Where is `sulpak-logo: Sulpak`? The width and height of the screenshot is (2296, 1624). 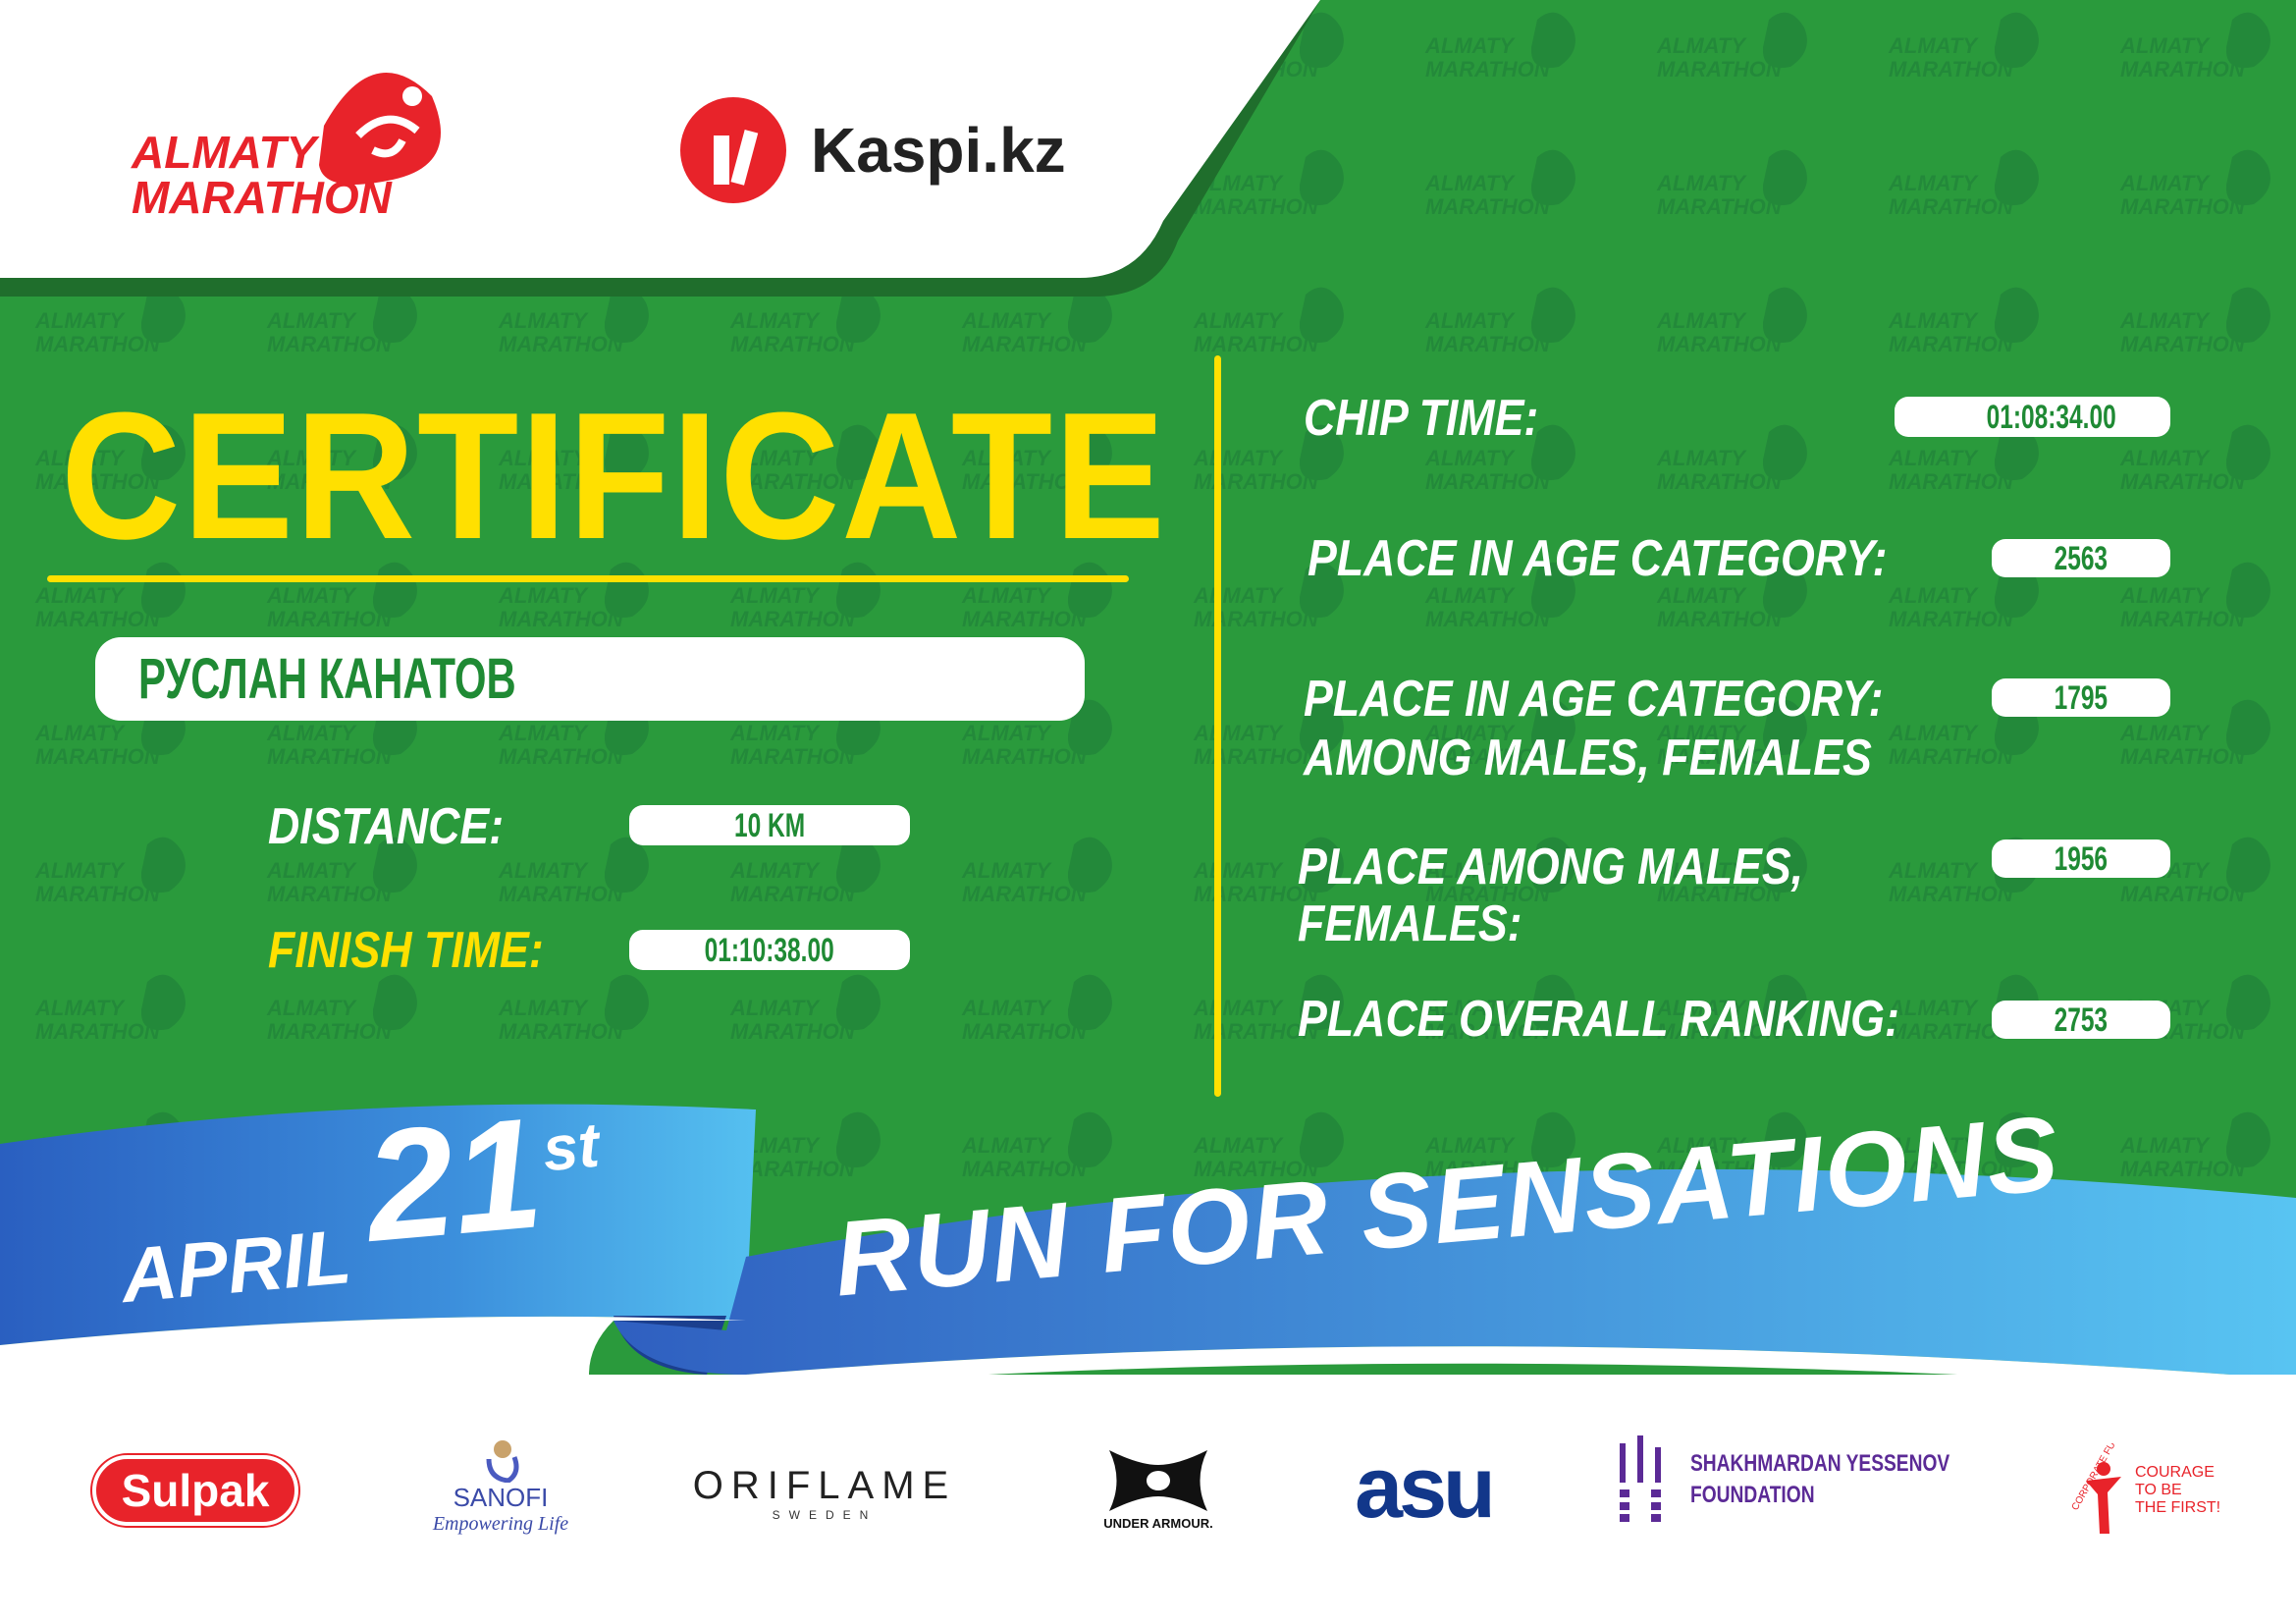 sulpak-logo: Sulpak is located at coordinates (195, 1490).